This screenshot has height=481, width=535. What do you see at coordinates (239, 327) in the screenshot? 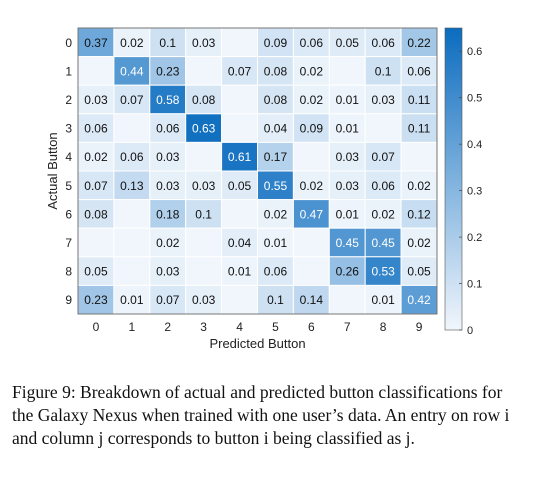
I see `x-tick-label: 4` at bounding box center [239, 327].